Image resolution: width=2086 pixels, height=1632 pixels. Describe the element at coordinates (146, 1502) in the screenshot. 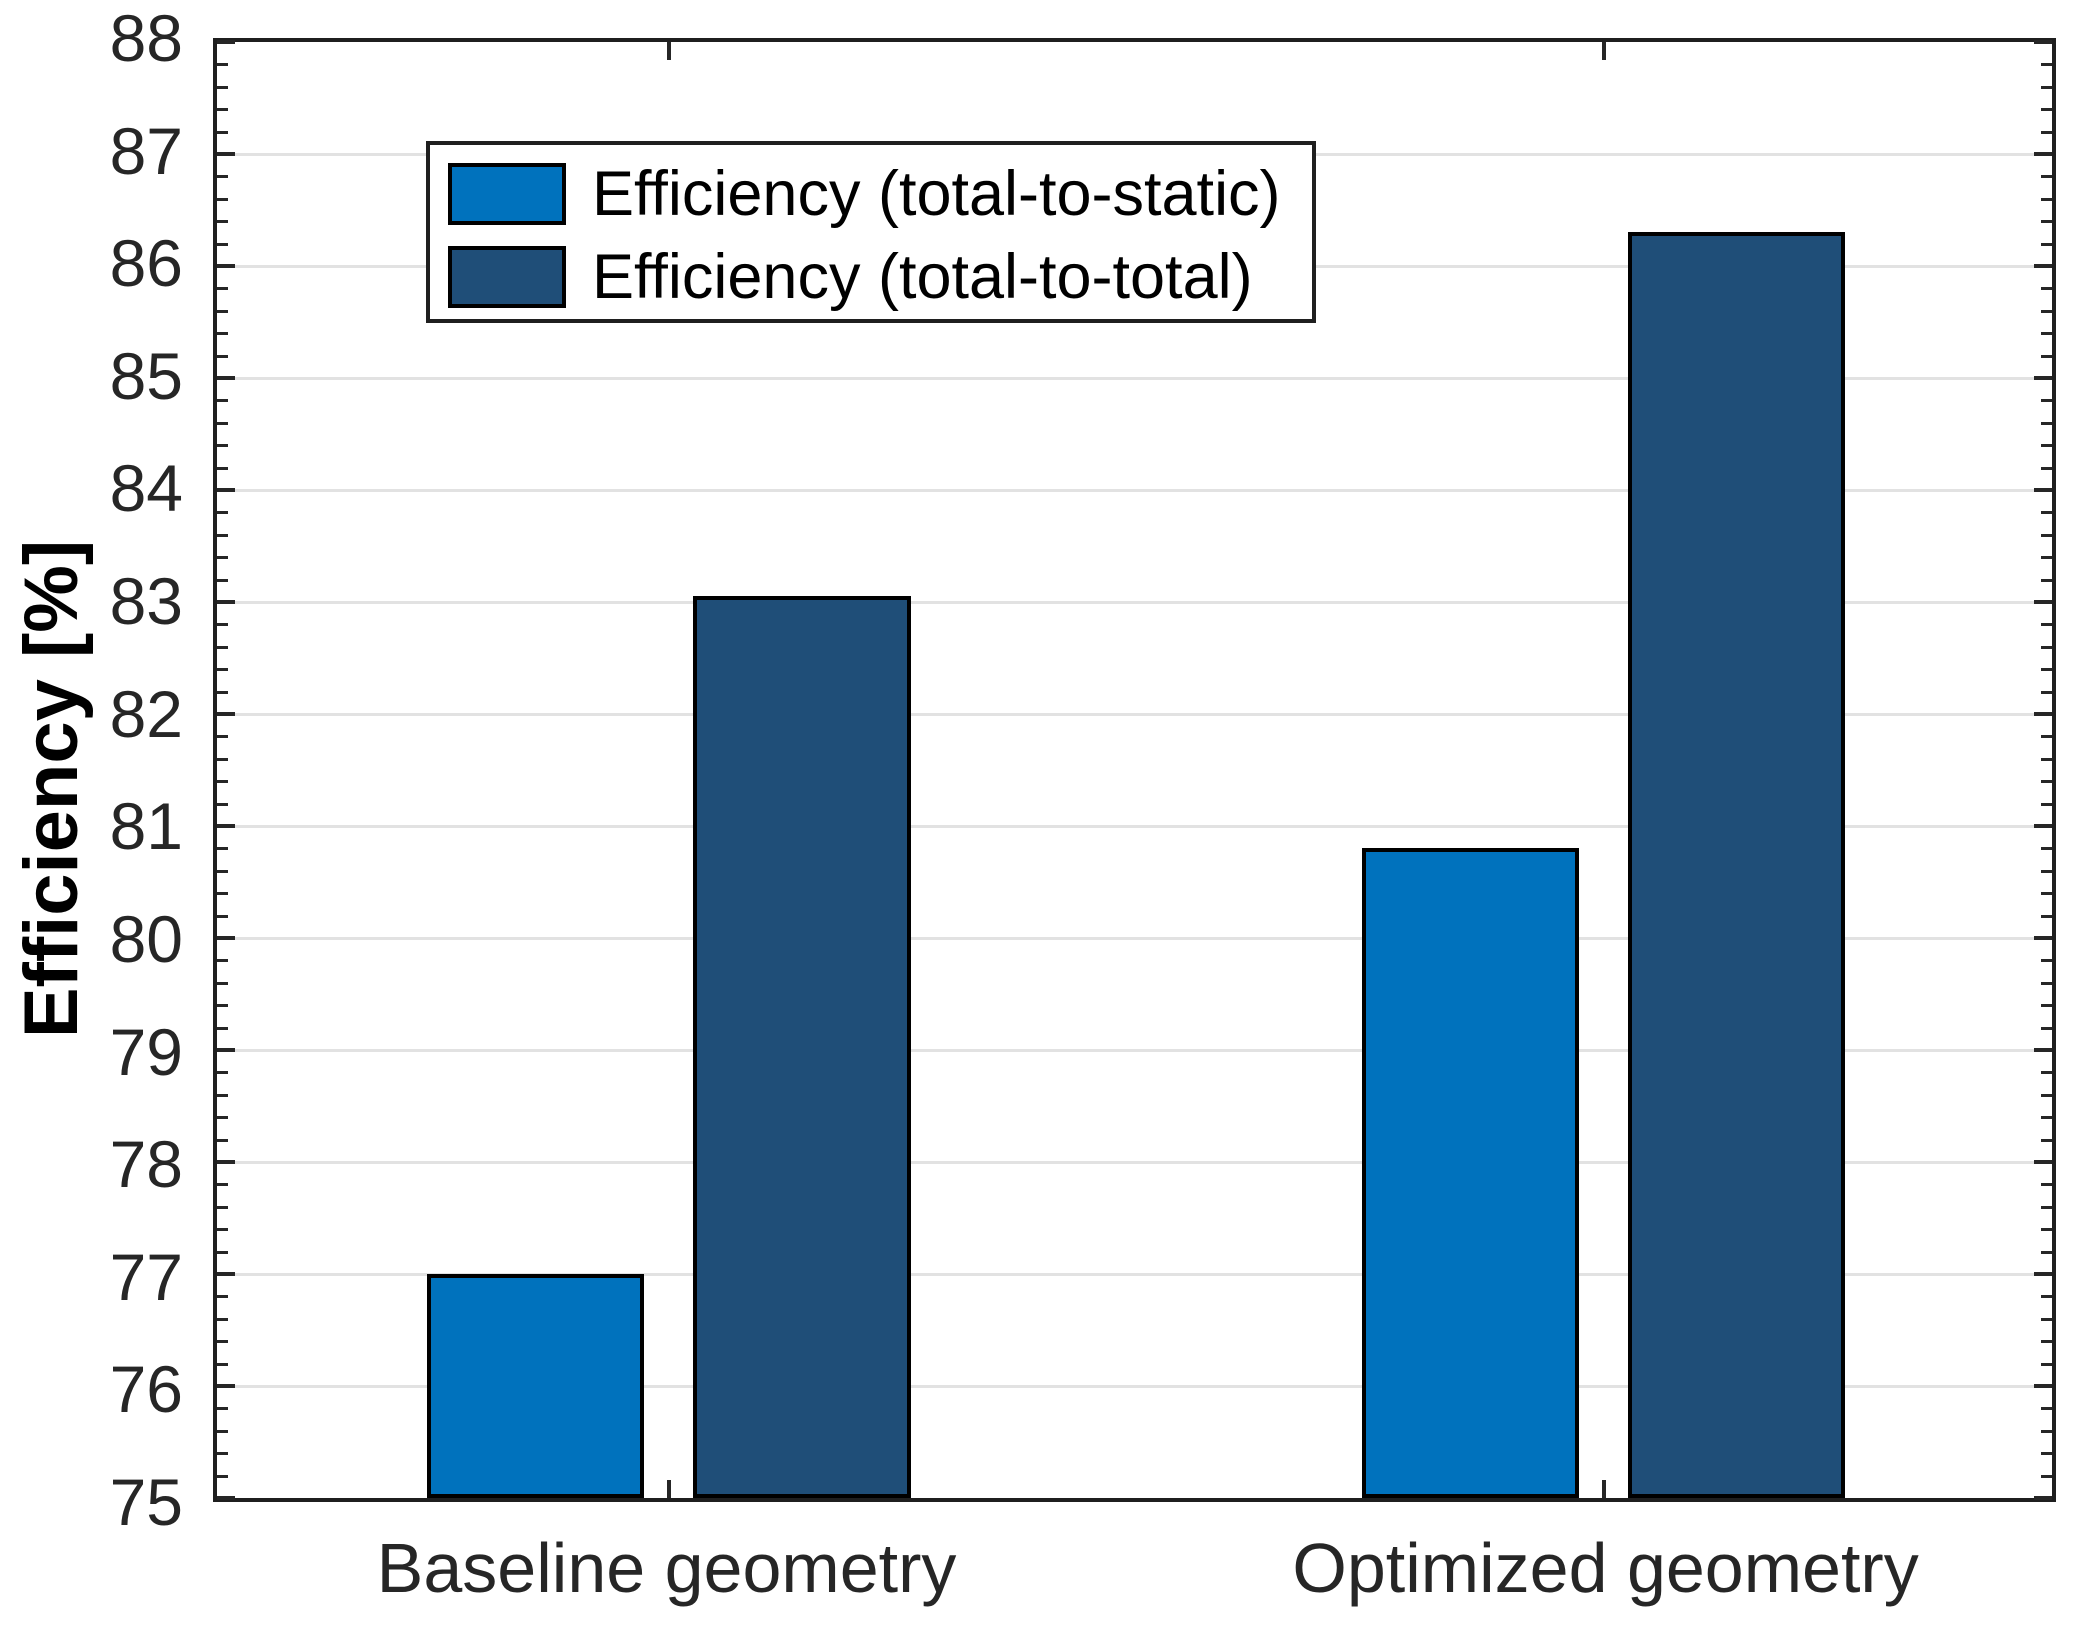

I see `y-tick-label: 75` at that location.